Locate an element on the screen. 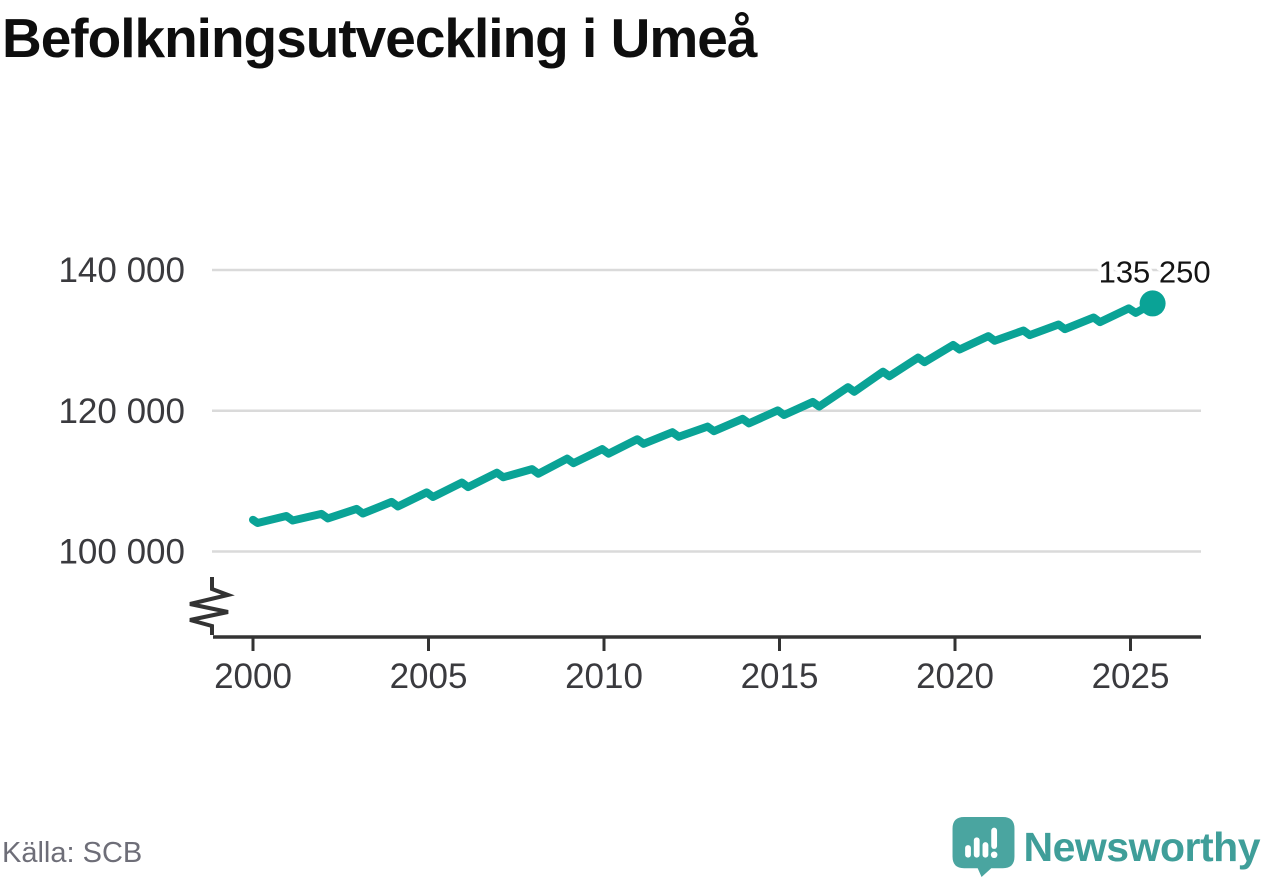  newsworthy-logo: Newsworthy is located at coordinates (1106, 847).